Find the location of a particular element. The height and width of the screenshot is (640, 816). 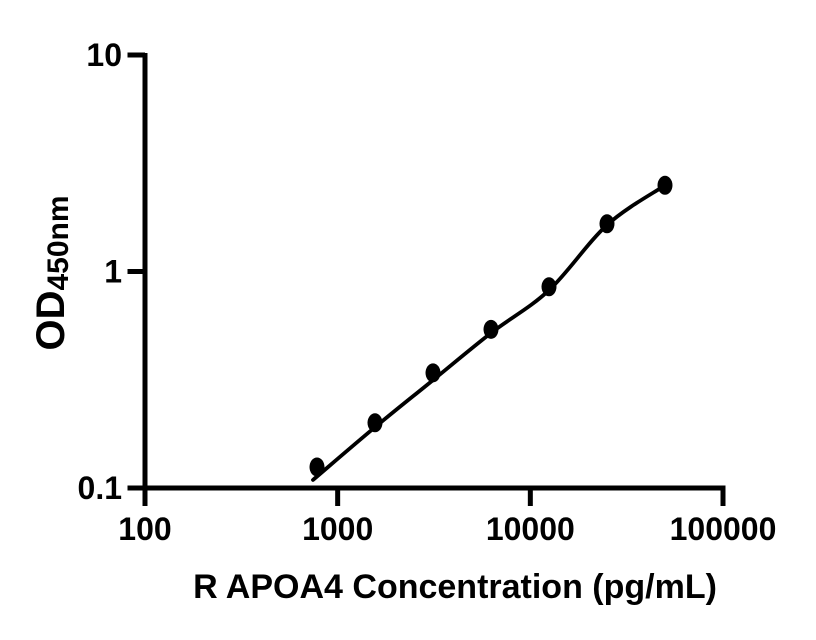

y-axis-title-subscript: 450nm is located at coordinates (58, 242).